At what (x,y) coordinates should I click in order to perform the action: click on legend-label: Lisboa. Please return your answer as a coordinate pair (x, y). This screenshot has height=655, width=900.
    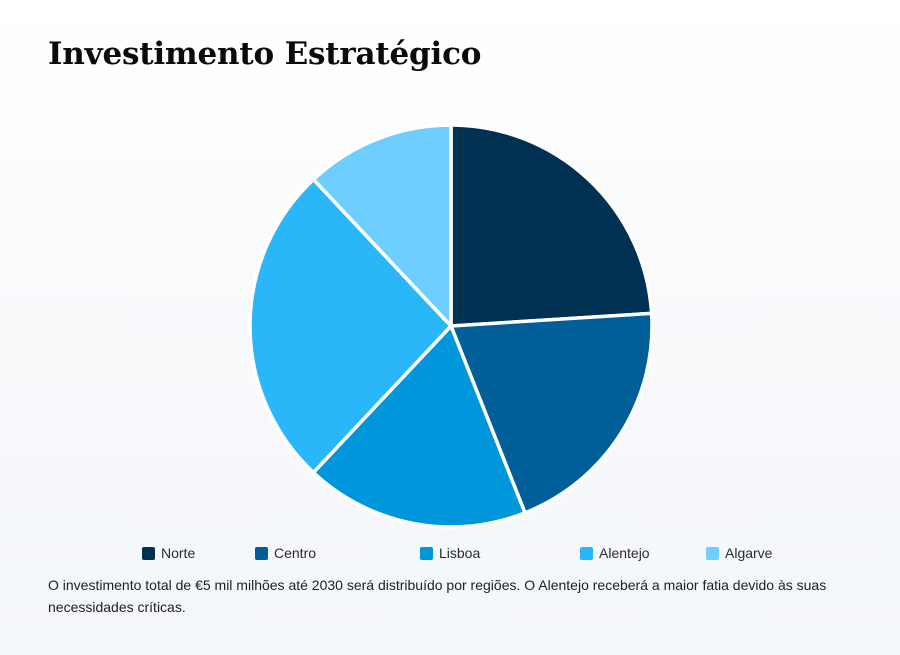
    Looking at the image, I should click on (460, 553).